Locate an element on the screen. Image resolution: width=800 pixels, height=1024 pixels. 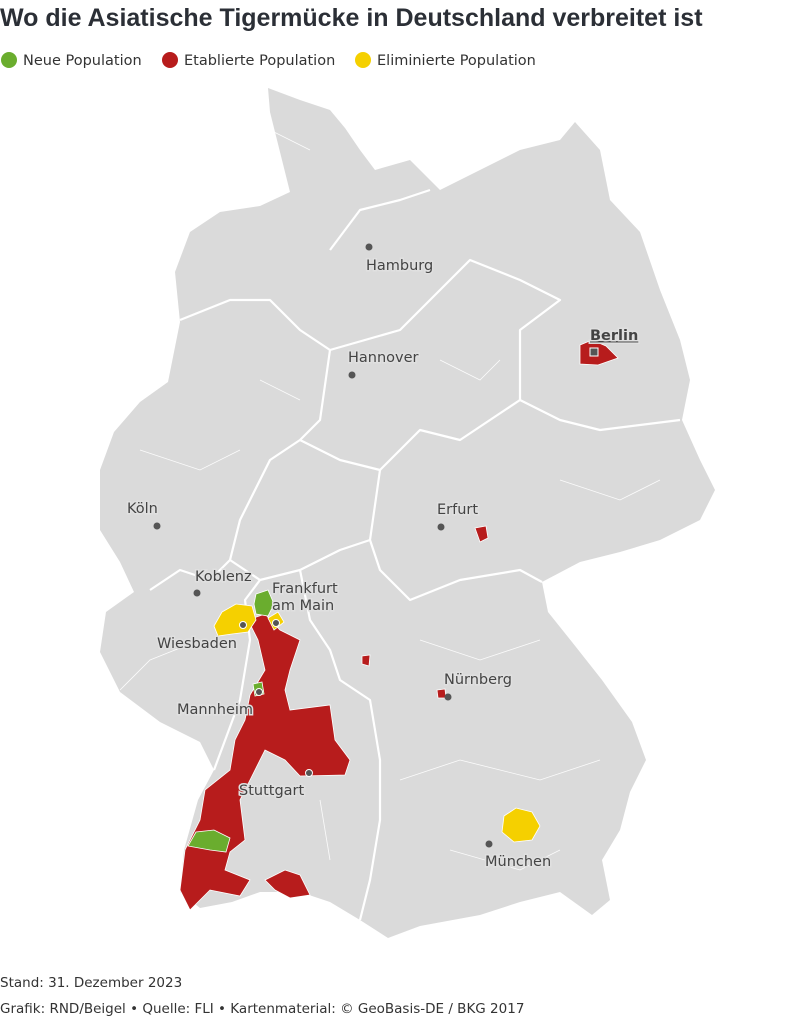
city-label: Wiesbaden is located at coordinates (197, 644).